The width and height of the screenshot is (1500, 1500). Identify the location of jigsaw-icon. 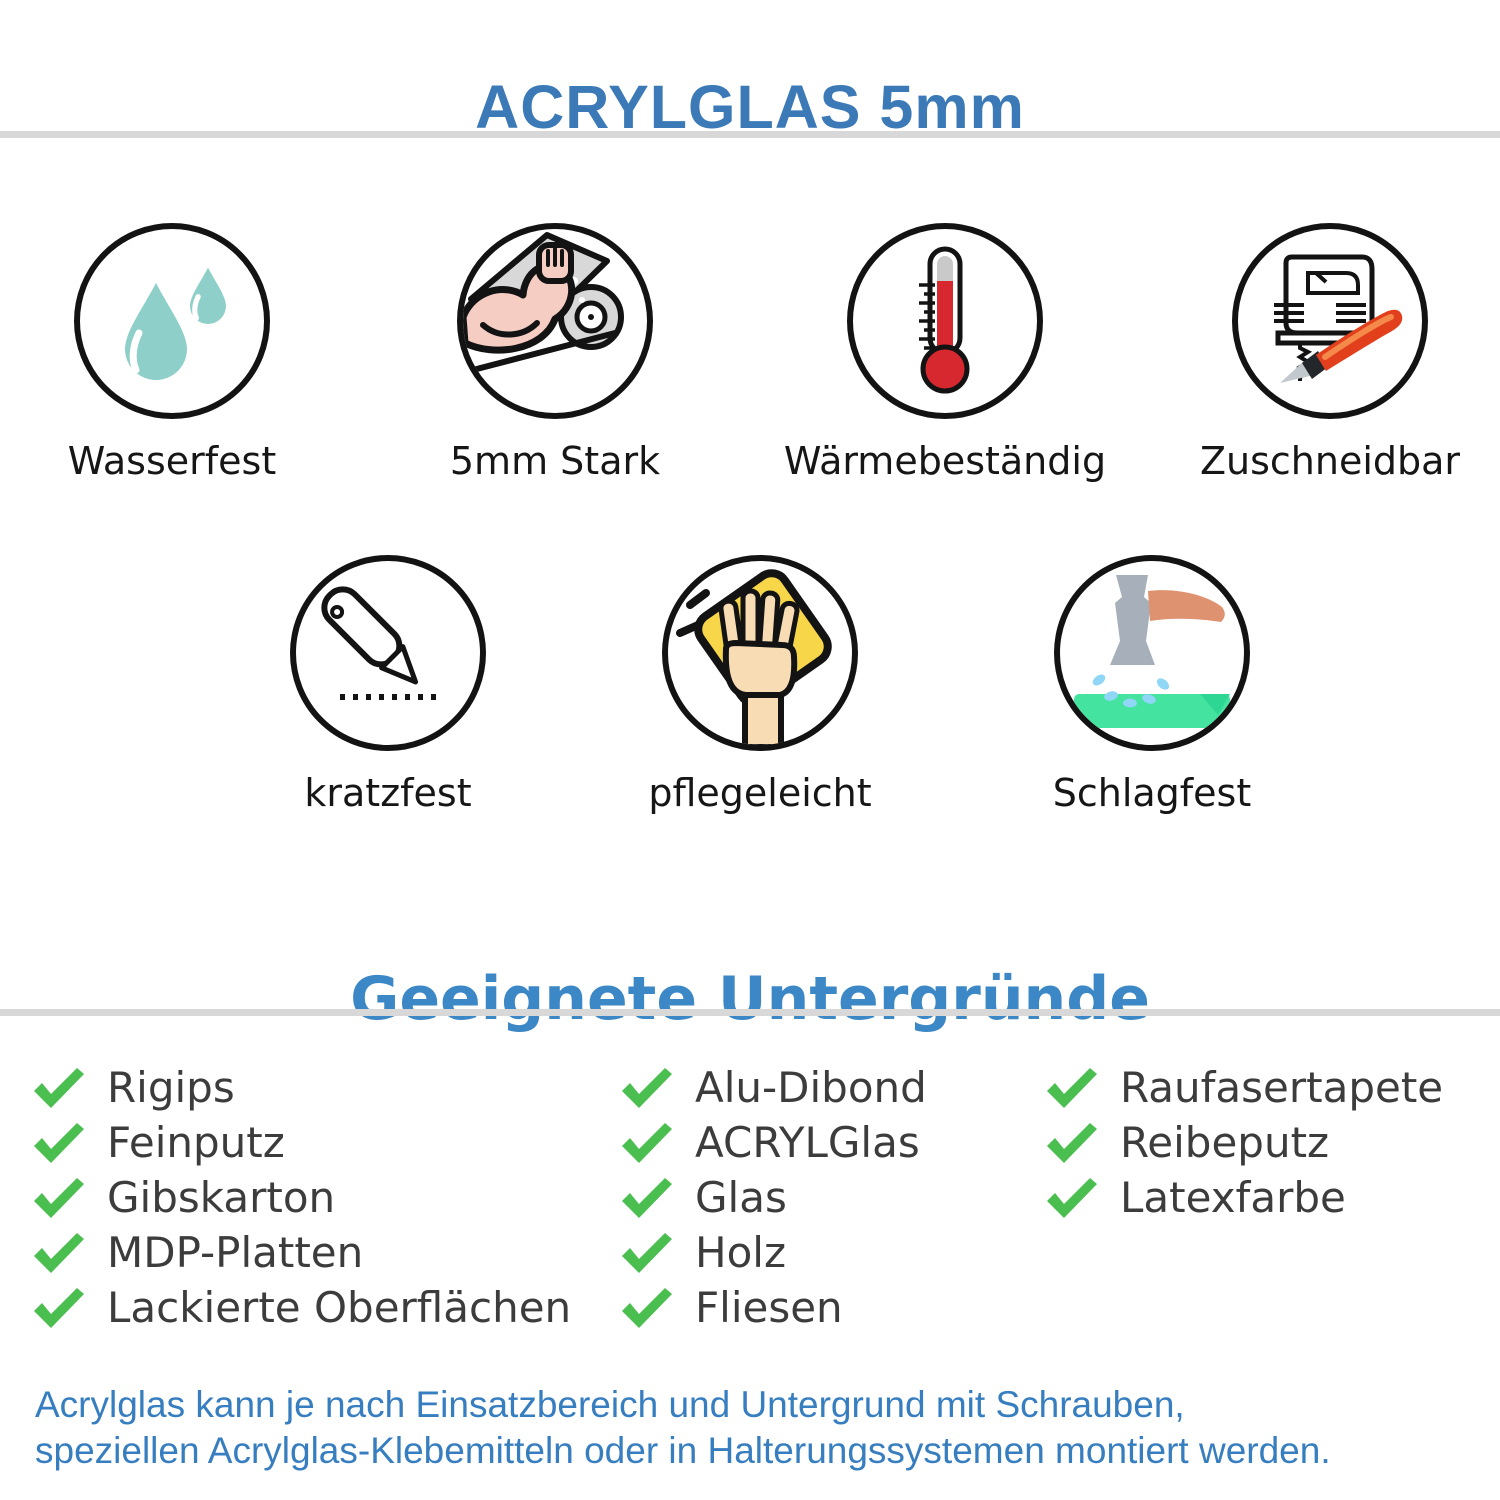
(1330, 321).